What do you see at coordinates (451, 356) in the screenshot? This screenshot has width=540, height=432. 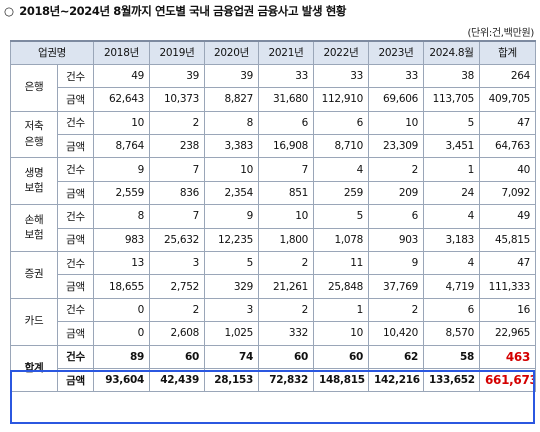 I see `value-count: 58` at bounding box center [451, 356].